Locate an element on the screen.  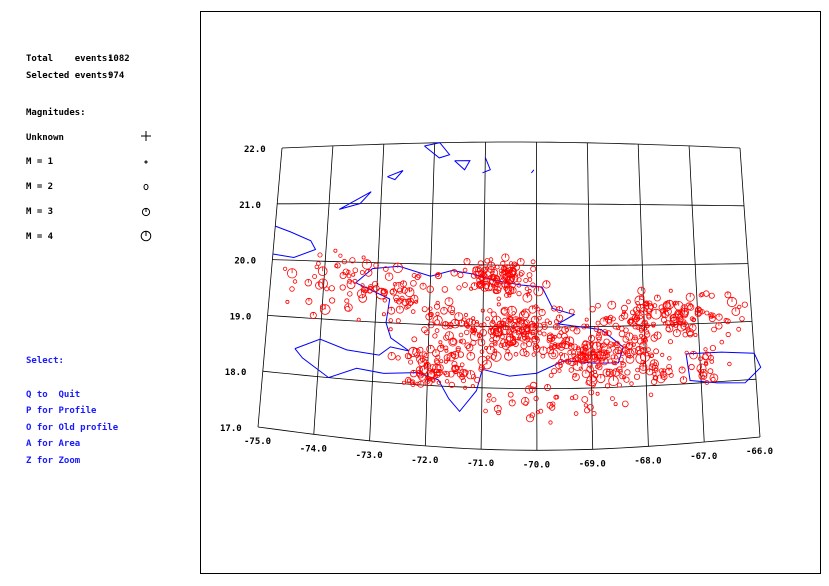
lon-tick-label: -72.0 is located at coordinates (424, 461).